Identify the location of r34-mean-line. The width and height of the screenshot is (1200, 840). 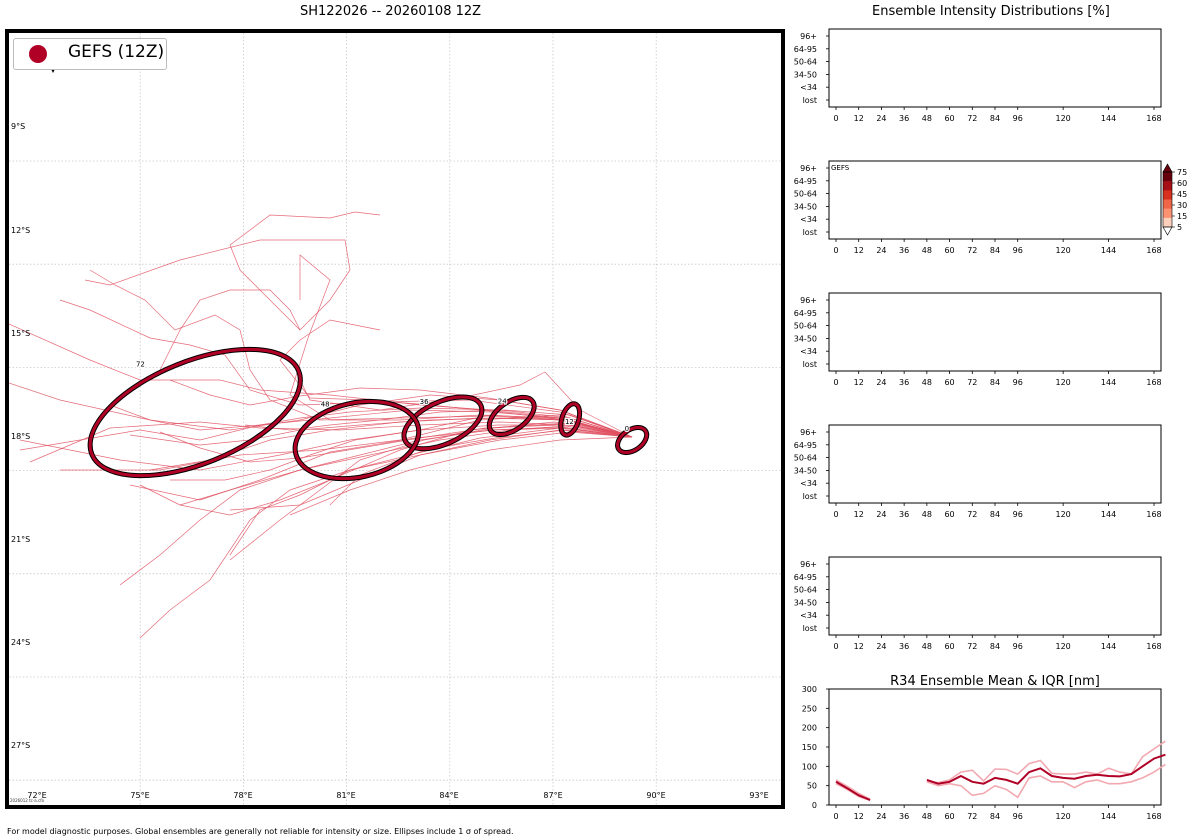
(1046, 769).